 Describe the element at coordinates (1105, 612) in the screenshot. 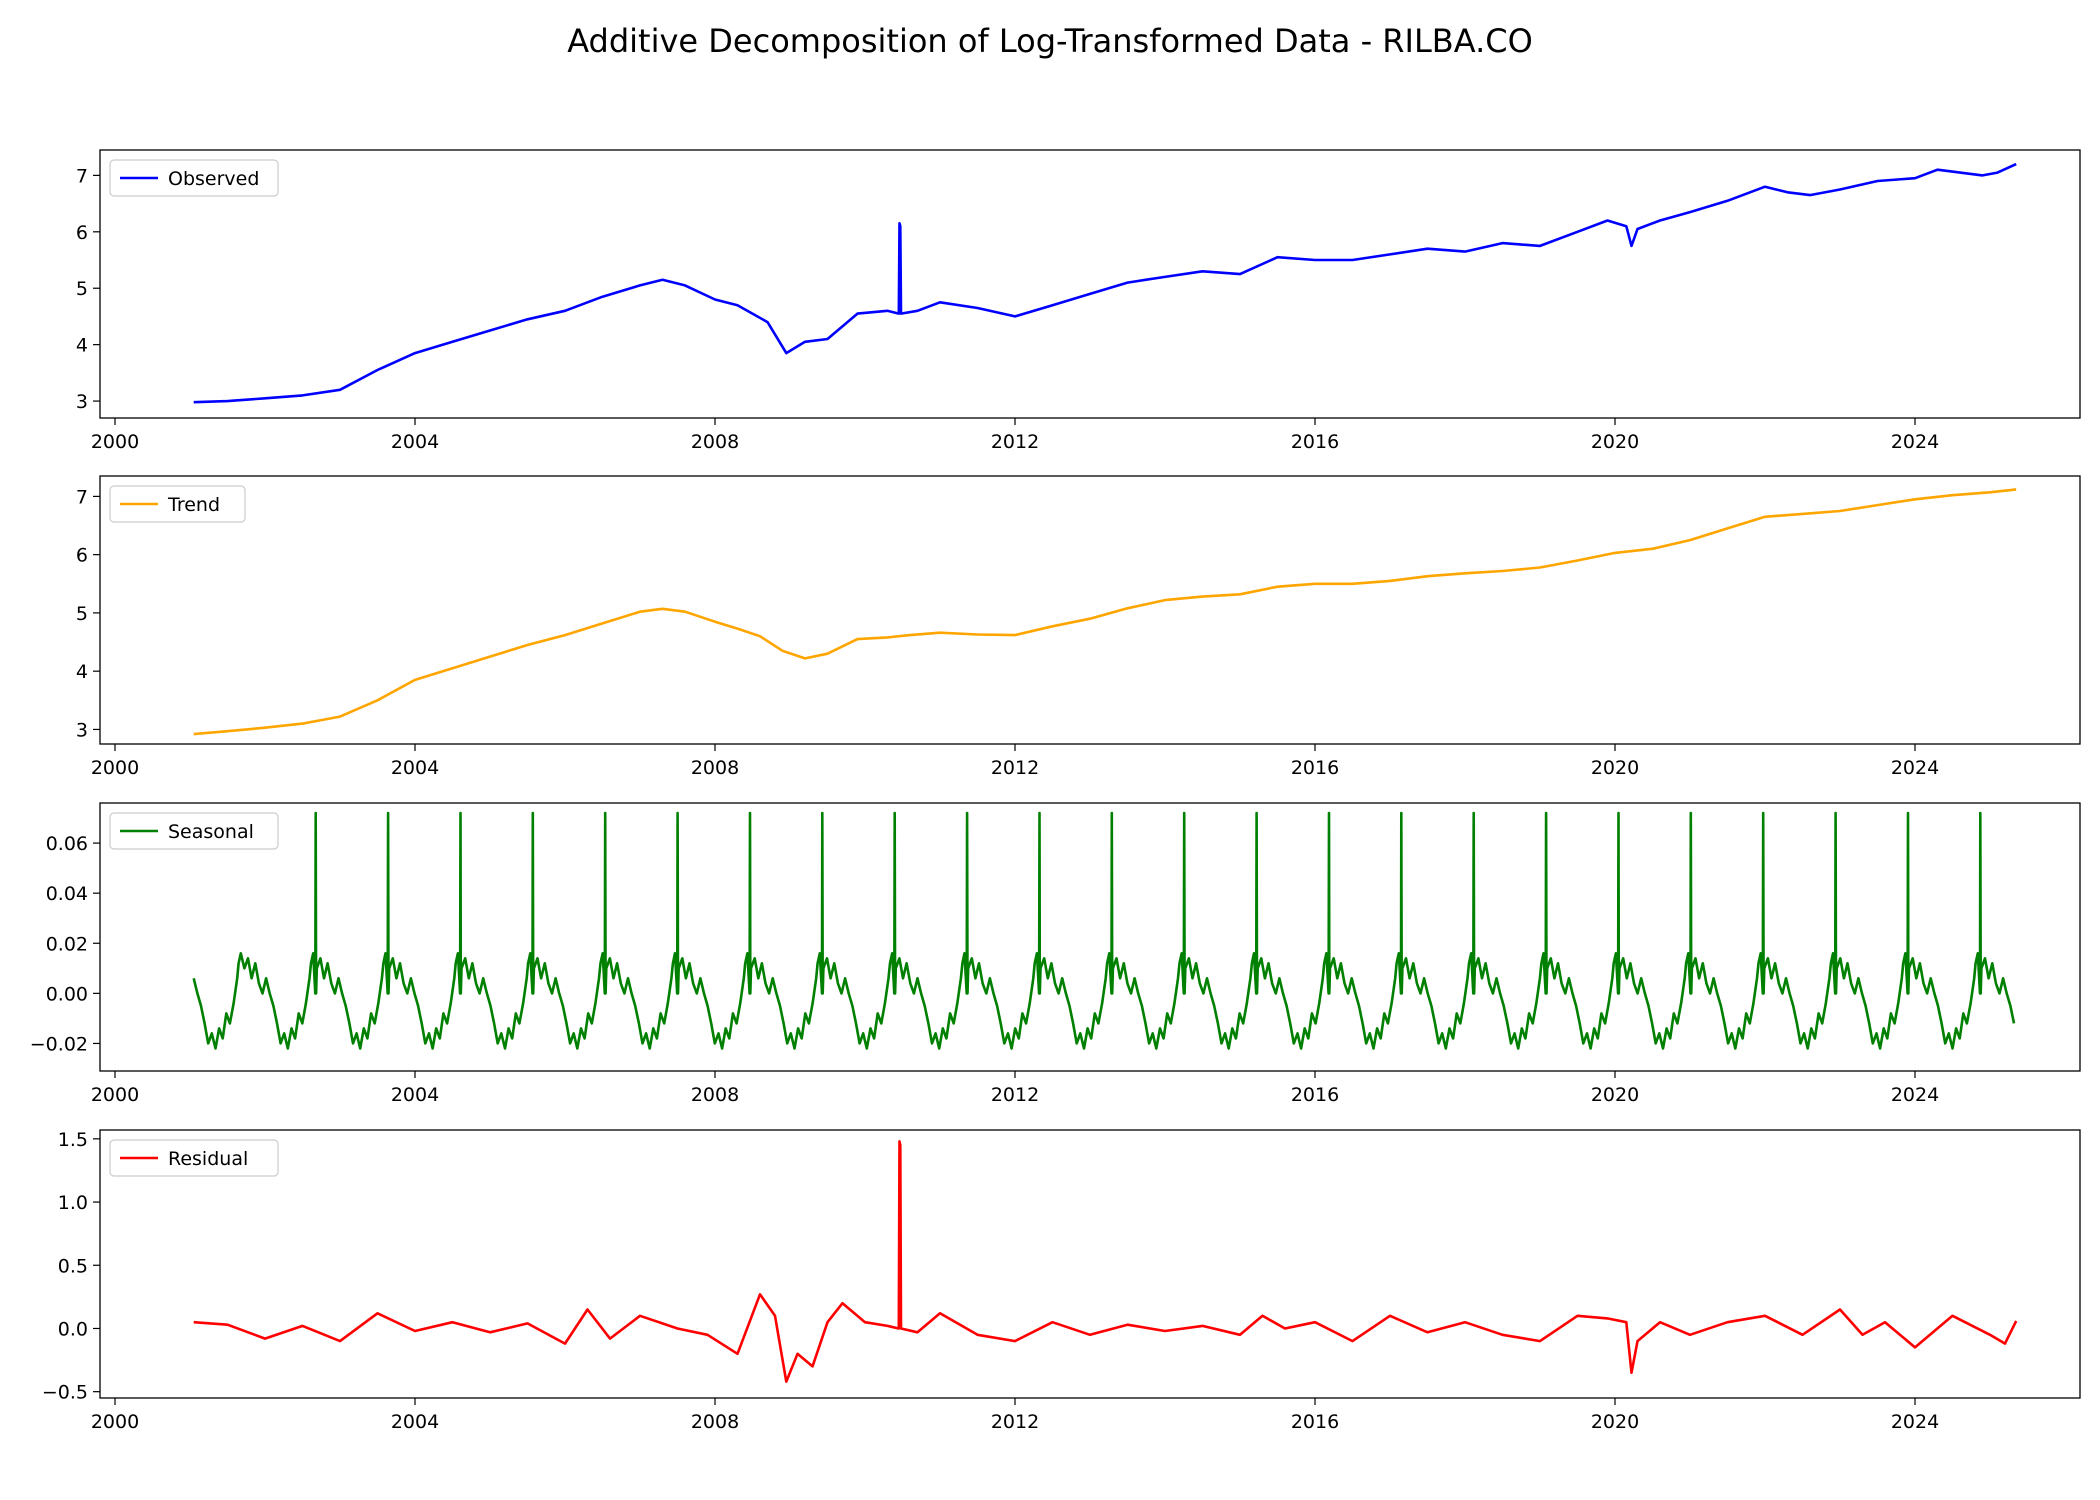

I see `series-line-trend` at that location.